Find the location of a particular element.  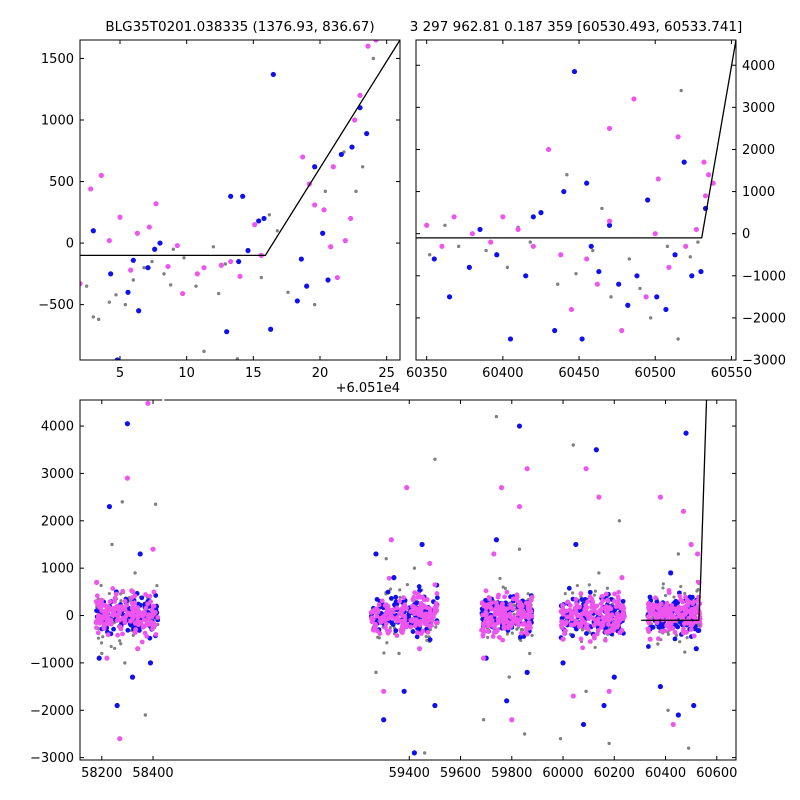

model-curve is located at coordinates (240, 148).